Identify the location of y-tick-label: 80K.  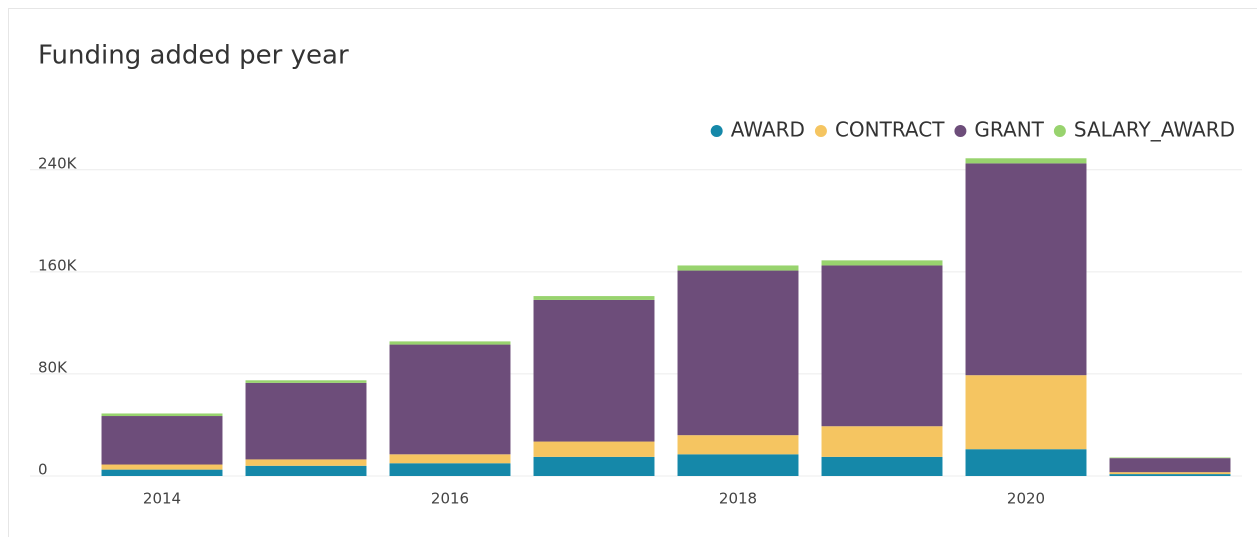
(53, 367).